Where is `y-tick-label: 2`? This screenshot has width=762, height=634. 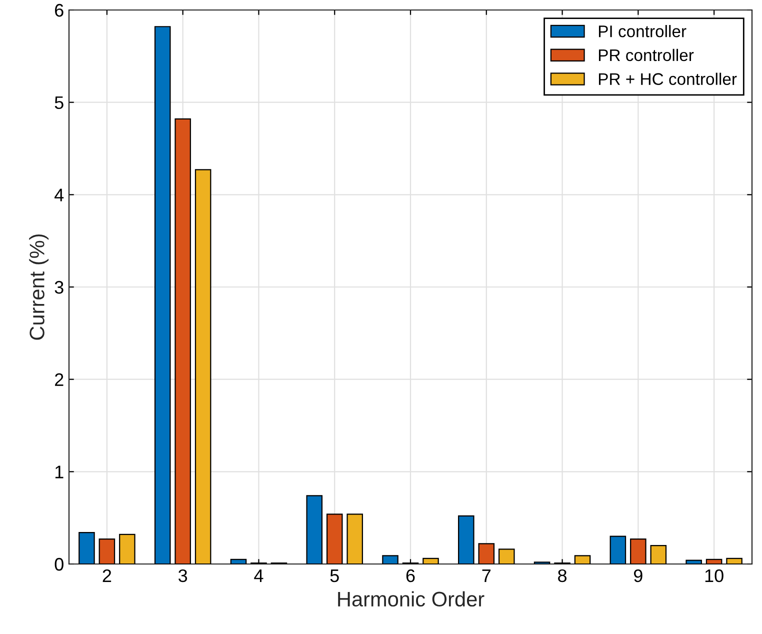
y-tick-label: 2 is located at coordinates (59, 379).